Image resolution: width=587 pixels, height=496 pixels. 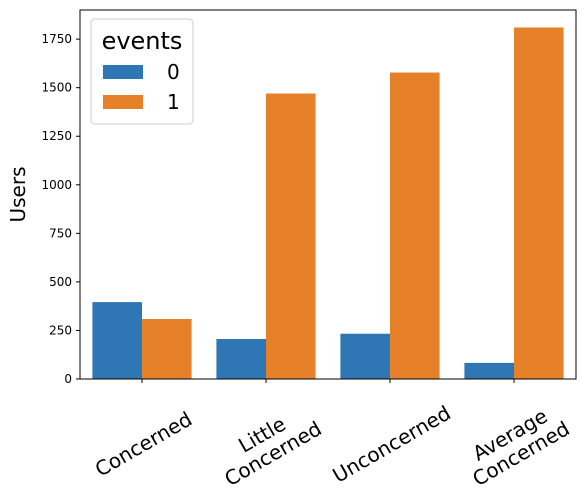 I want to click on y-tick-label: 1000, so click(x=56, y=185).